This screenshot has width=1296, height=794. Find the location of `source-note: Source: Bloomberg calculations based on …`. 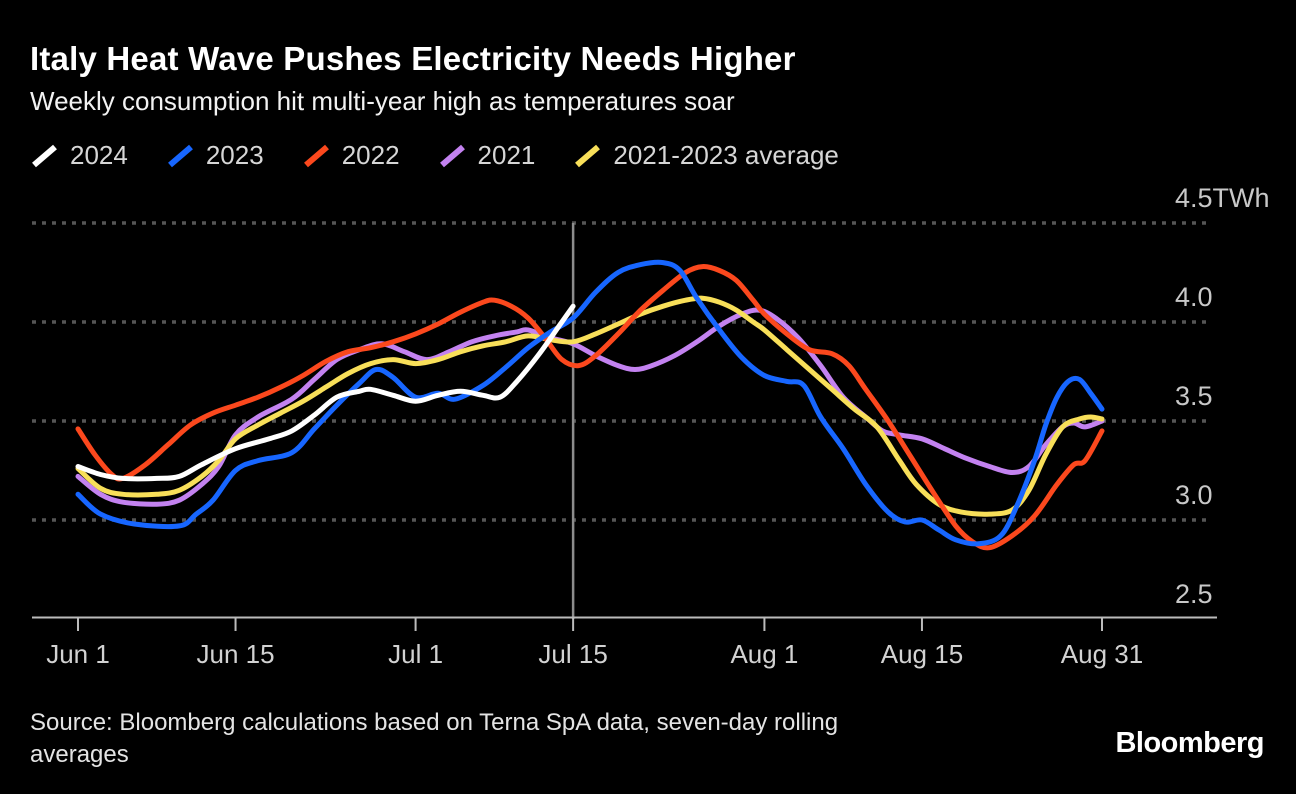

source-note: Source: Bloomberg calculations based on … is located at coordinates (434, 739).